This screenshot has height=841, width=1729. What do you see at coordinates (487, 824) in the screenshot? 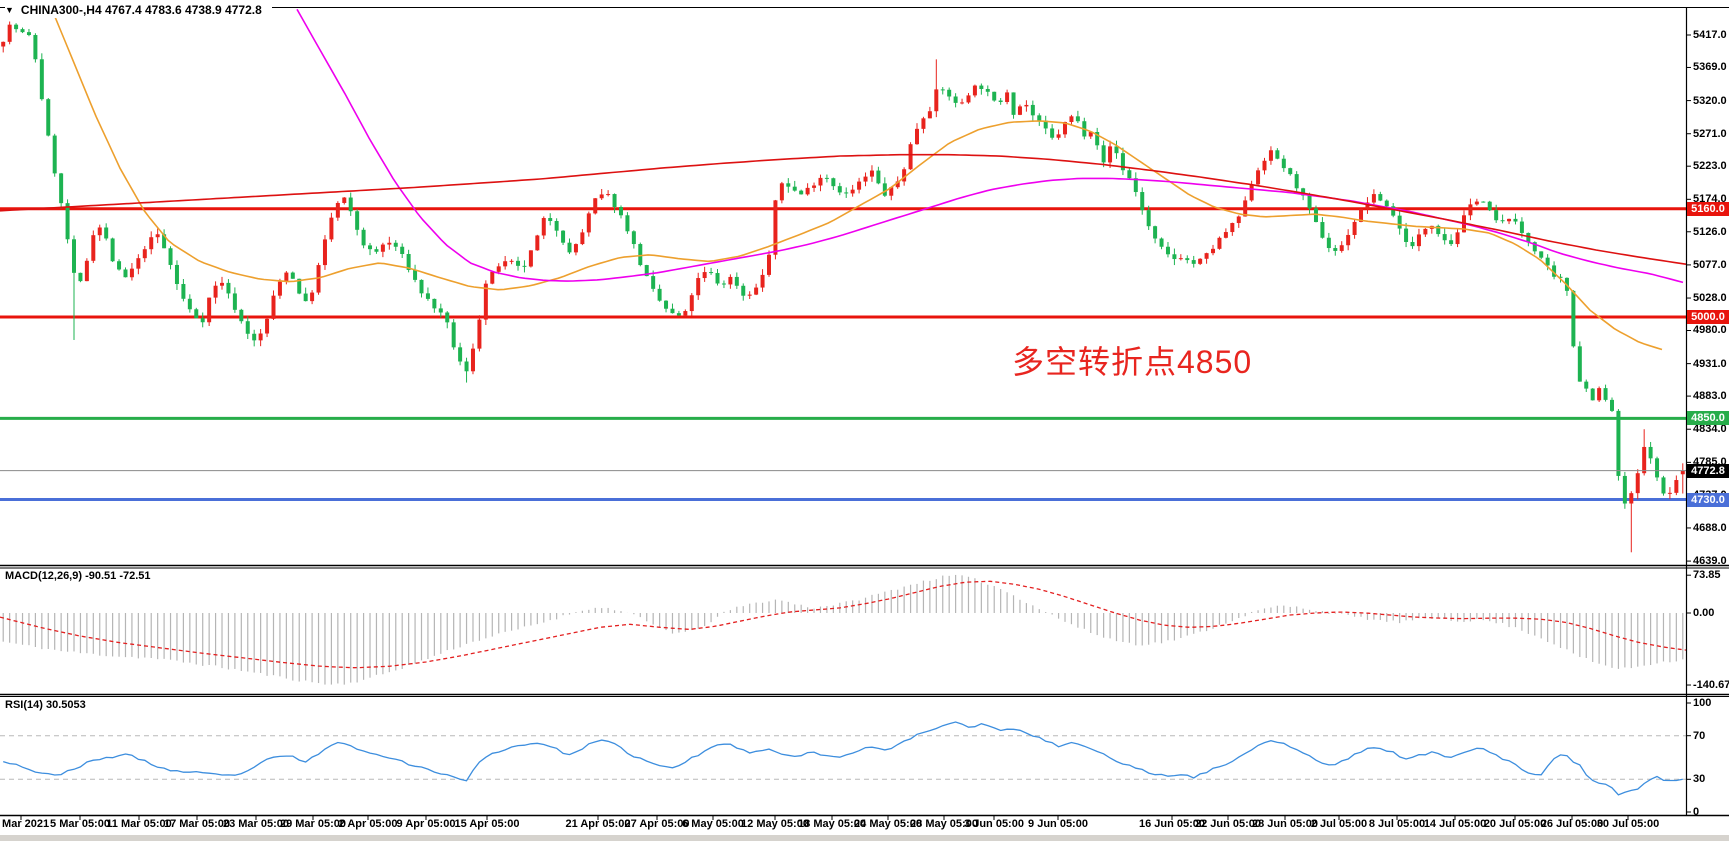
I see `time-axis-label: 15 Apr 05:00` at bounding box center [487, 824].